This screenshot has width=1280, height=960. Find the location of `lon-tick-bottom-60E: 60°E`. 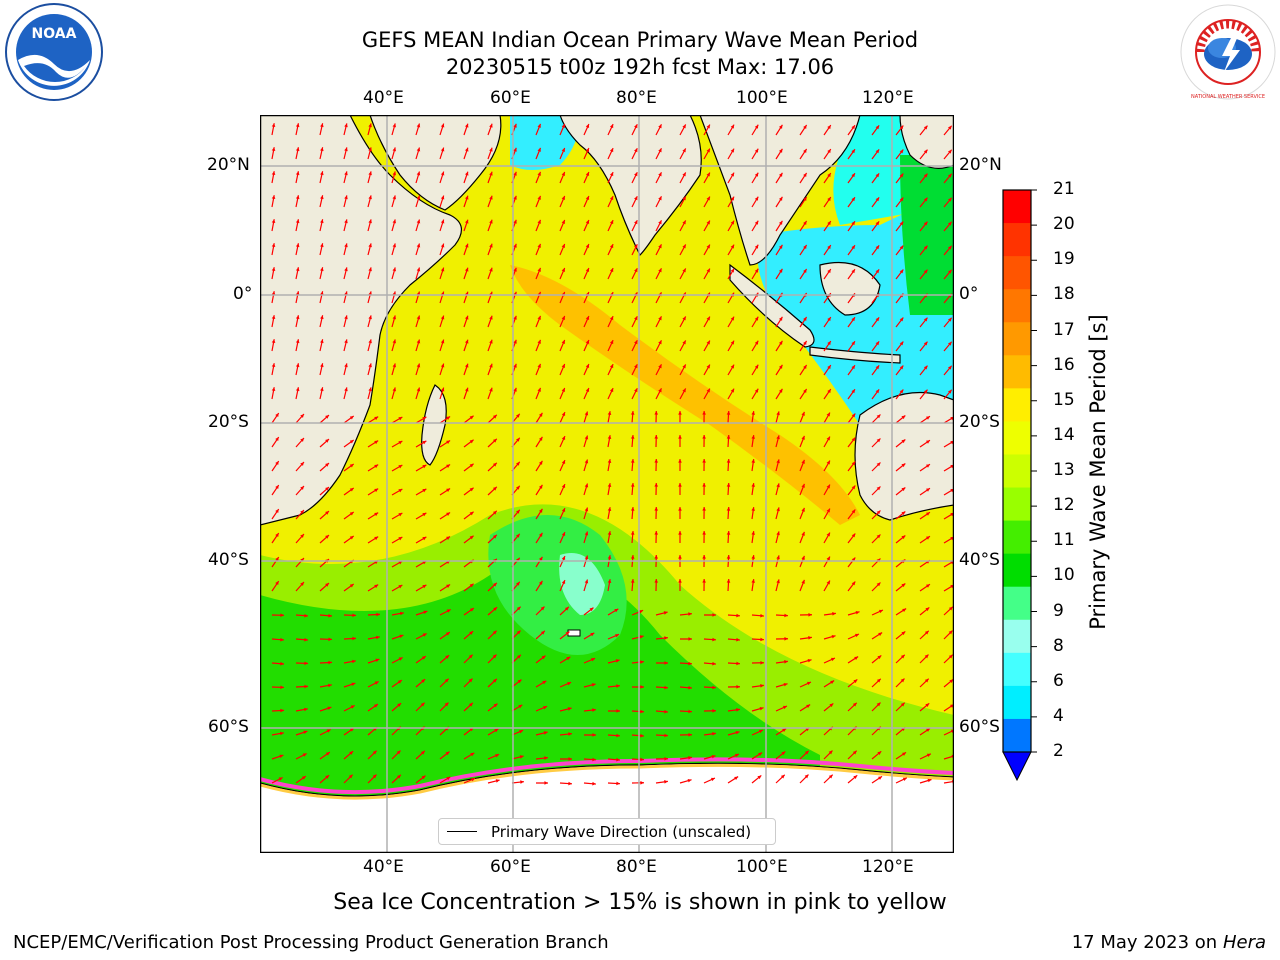

lon-tick-bottom-60E: 60°E is located at coordinates (510, 867).